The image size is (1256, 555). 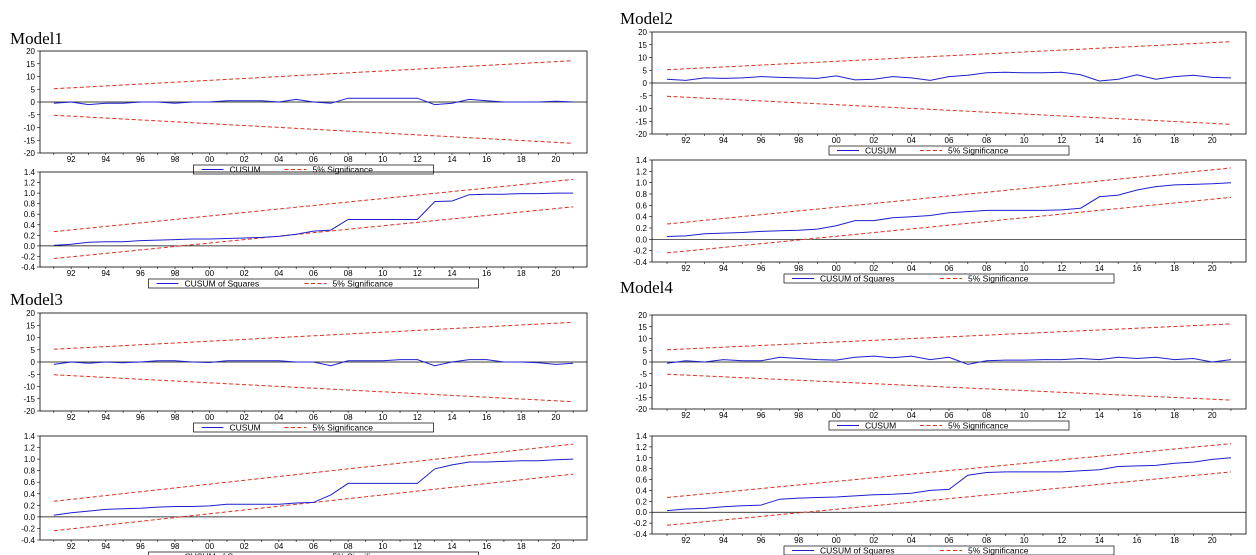 I want to click on model3-title: Model3, so click(x=36, y=299).